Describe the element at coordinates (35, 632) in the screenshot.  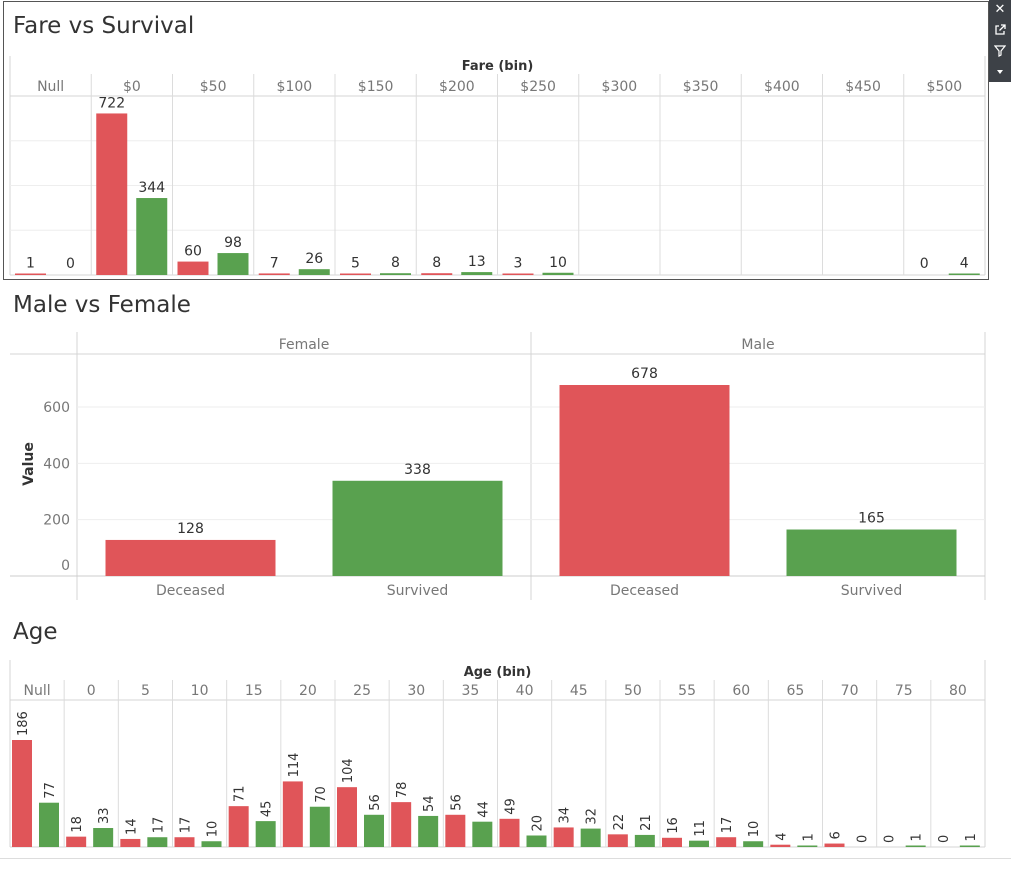
I see `age-chart-title: Age` at that location.